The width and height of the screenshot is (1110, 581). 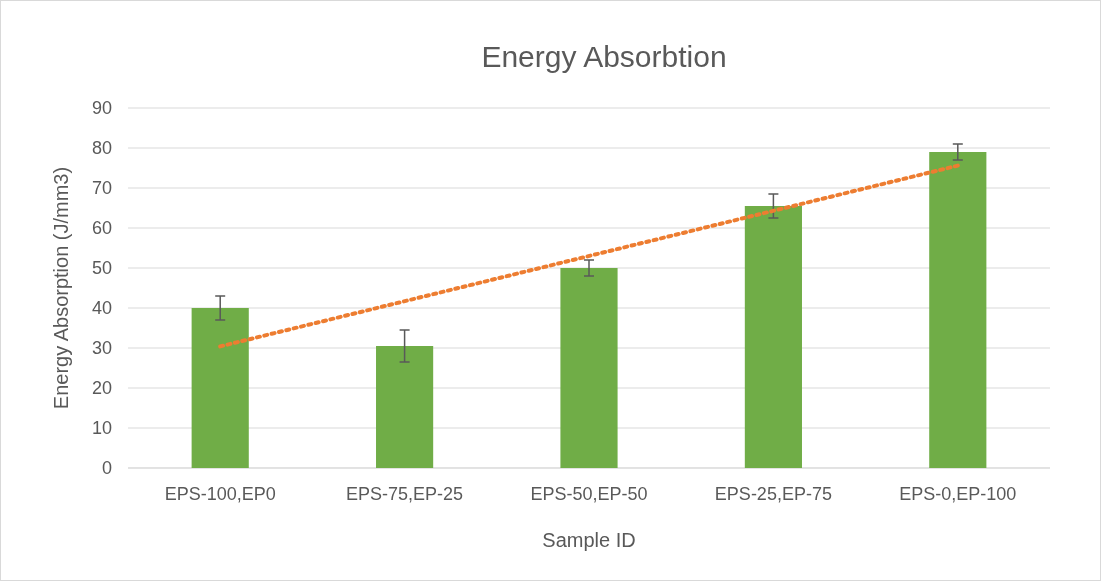 I want to click on x-tick-label: EPS-75,EP-25, so click(x=405, y=494).